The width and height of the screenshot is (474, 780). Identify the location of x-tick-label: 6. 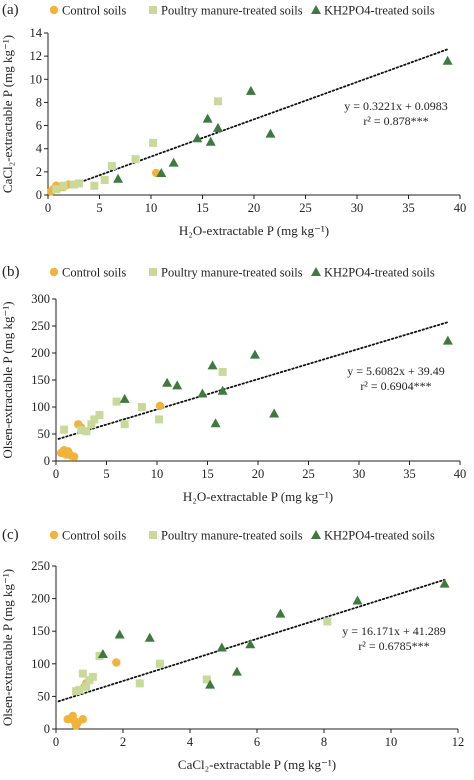
(257, 742).